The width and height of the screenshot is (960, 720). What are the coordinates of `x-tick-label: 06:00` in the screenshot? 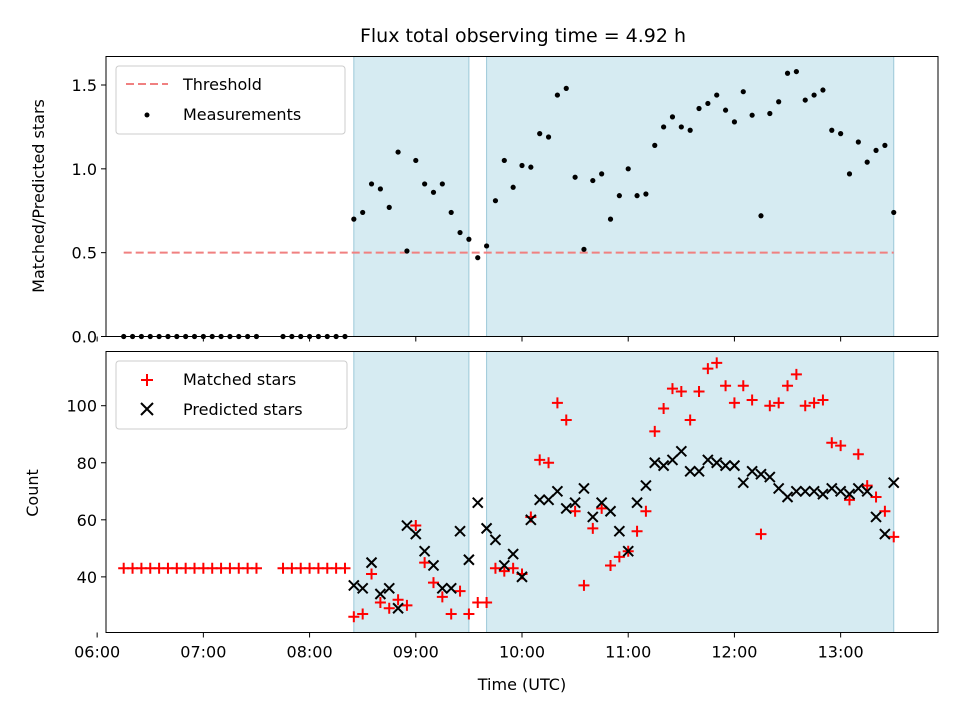 It's located at (97, 652).